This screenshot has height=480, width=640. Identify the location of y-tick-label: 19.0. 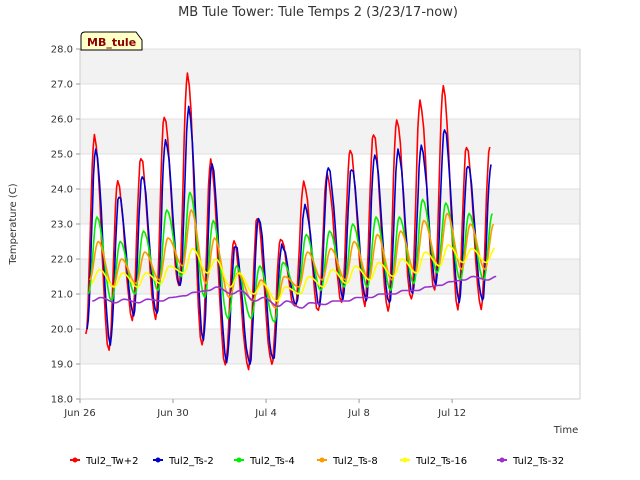
(62, 365).